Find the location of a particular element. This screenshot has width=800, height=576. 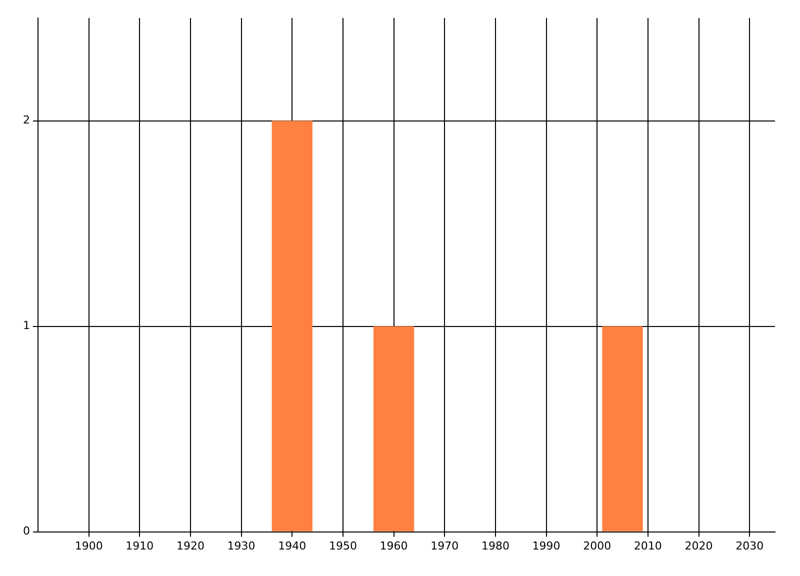

x-tick-label: 1900 is located at coordinates (88, 545).